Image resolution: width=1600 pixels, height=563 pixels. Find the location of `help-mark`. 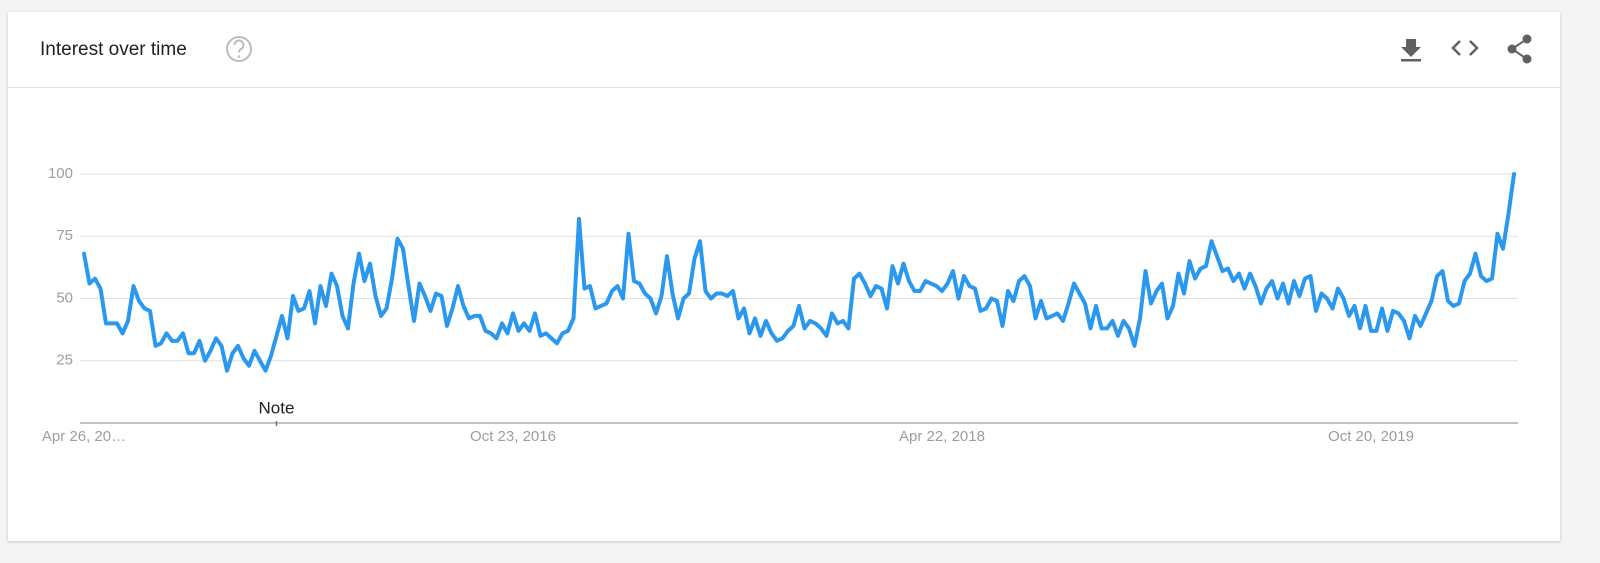

help-mark is located at coordinates (239, 46).